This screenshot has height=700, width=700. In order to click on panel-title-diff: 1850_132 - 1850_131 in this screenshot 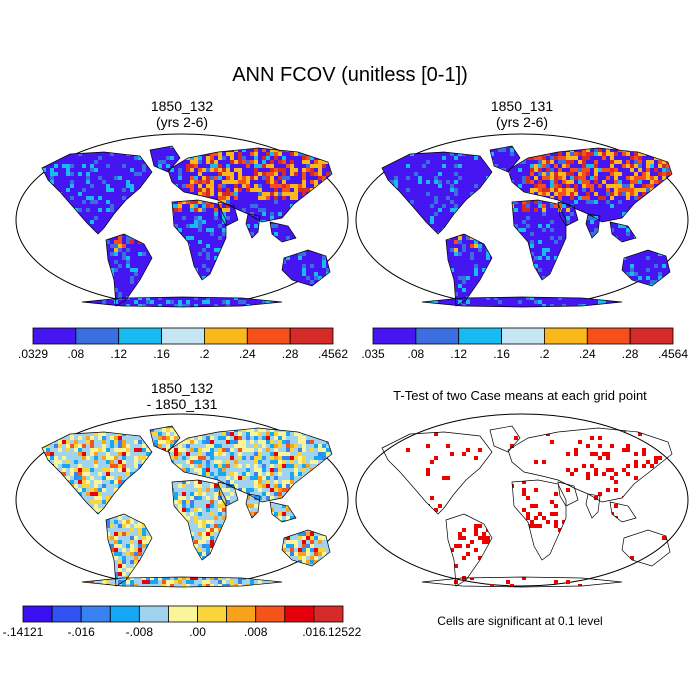, I will do `click(182, 396)`.